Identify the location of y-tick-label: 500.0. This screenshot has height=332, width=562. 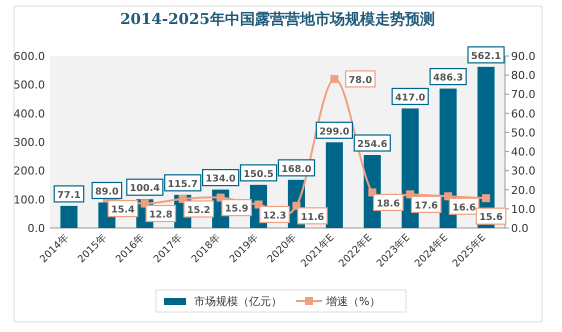
(29, 85).